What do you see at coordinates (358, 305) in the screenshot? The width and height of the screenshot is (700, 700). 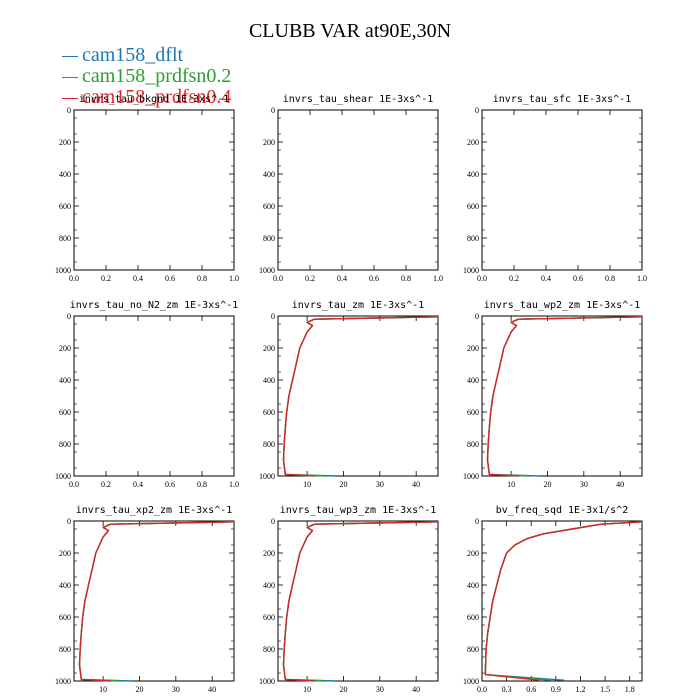 I see `panel-title: invrs_tau_zm 1E-3xs^-1` at bounding box center [358, 305].